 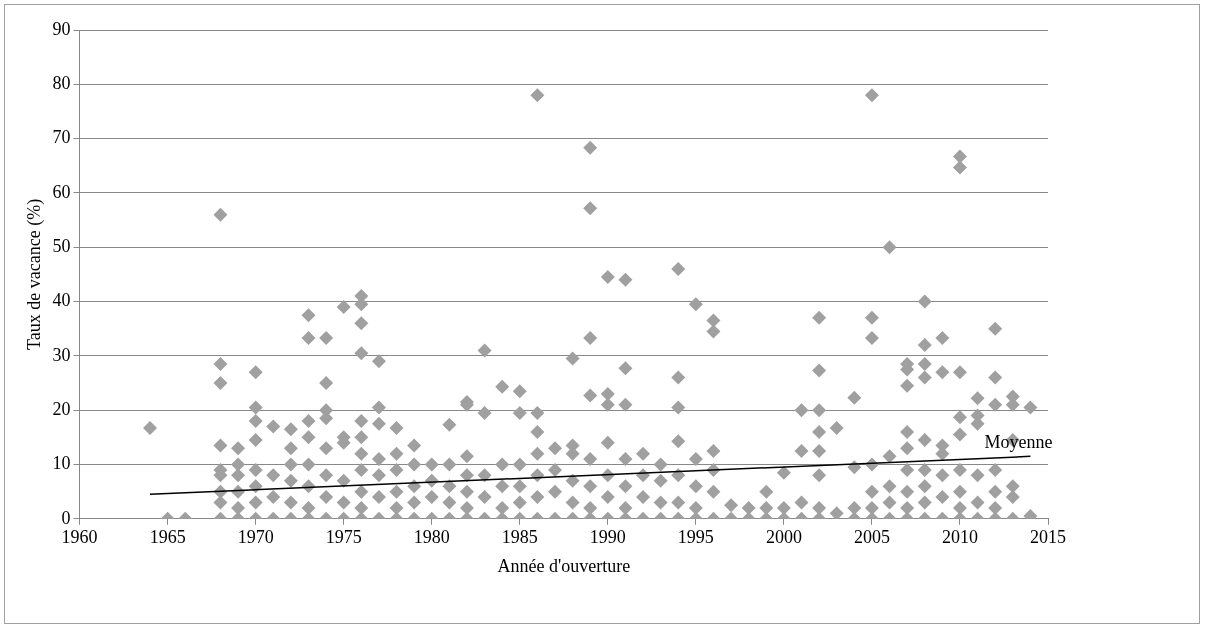 I want to click on x-tick-label: 1995, so click(x=695, y=537).